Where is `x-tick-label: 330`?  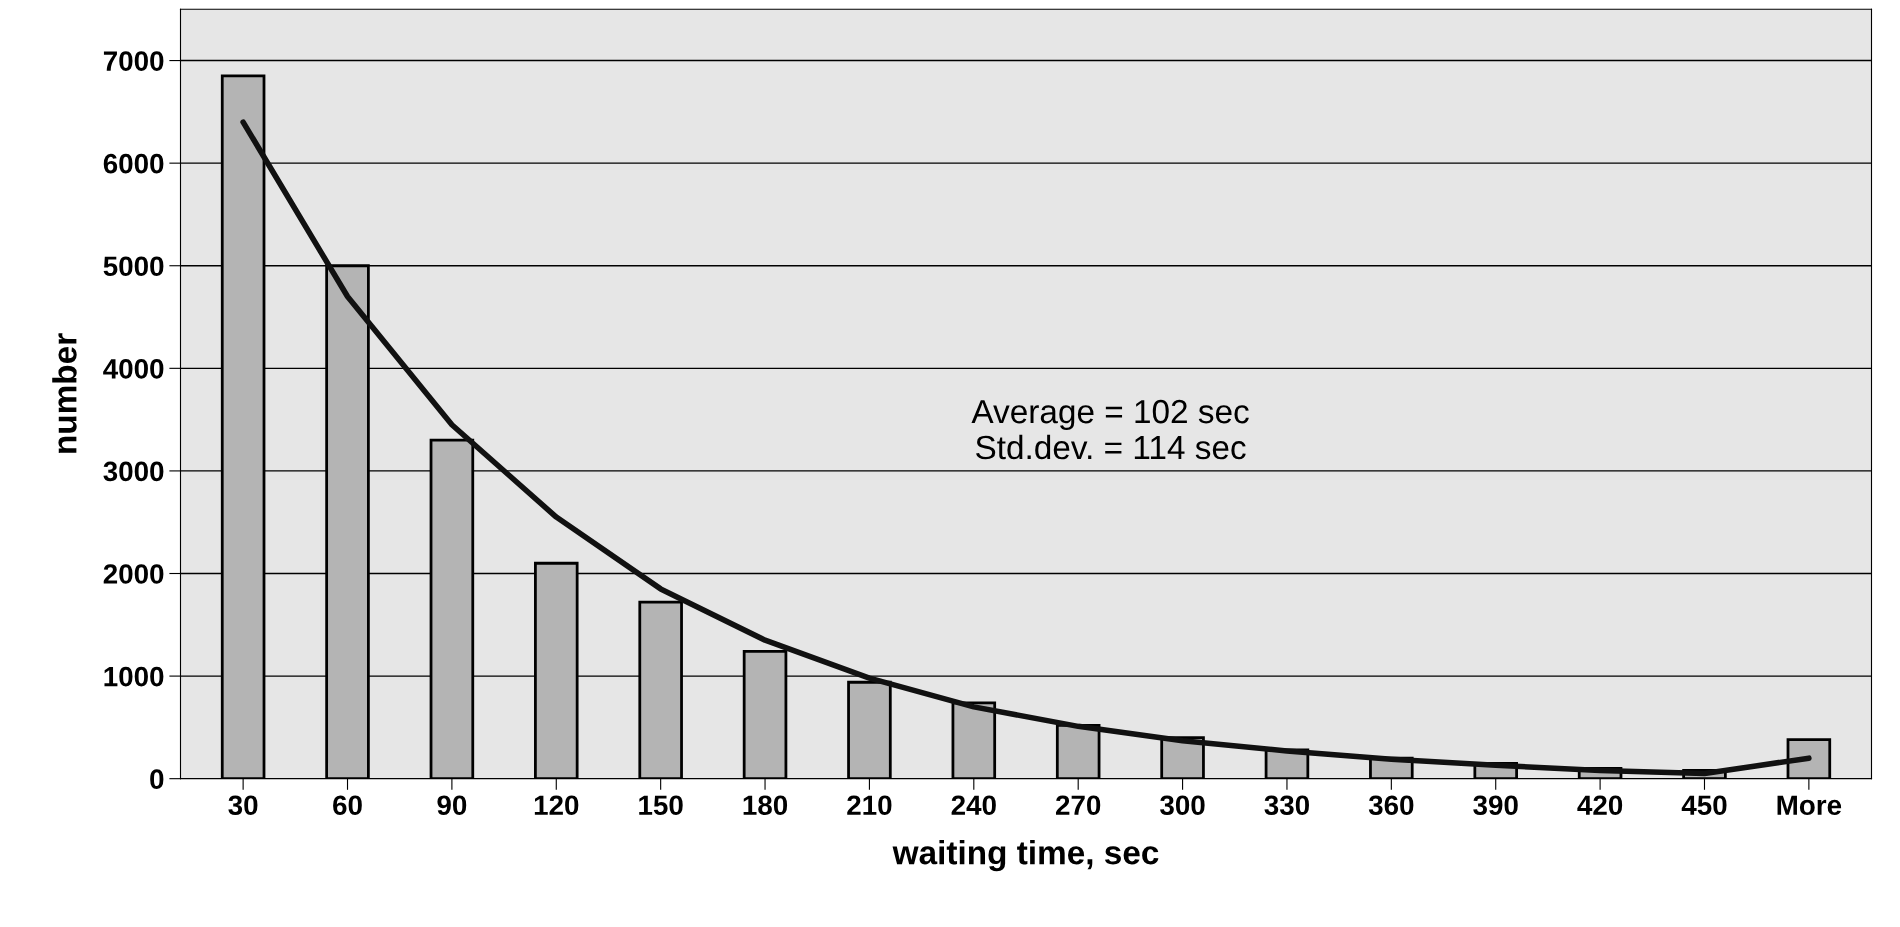 x-tick-label: 330 is located at coordinates (1286, 805).